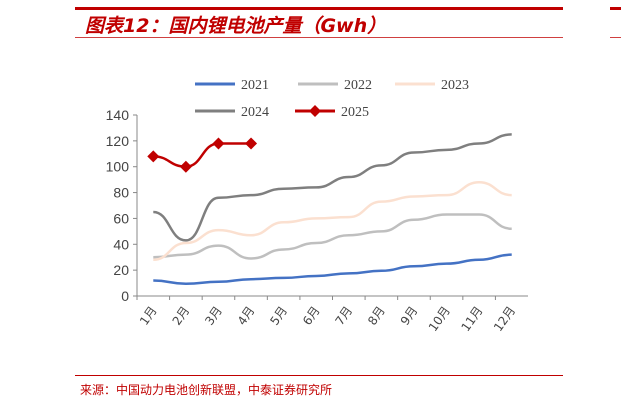  Describe the element at coordinates (615, 8) in the screenshot. I see `header-rule-next-page` at that location.